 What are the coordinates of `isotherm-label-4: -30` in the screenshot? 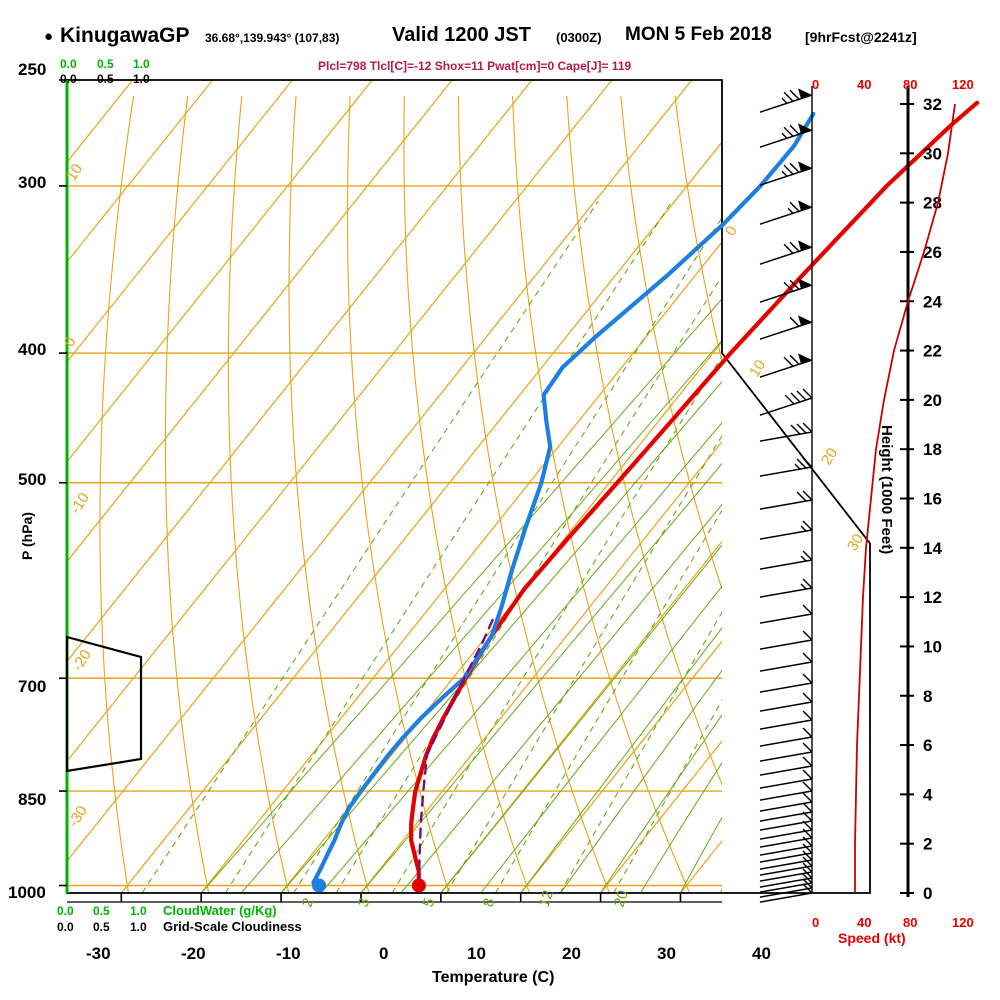 It's located at (78, 816).